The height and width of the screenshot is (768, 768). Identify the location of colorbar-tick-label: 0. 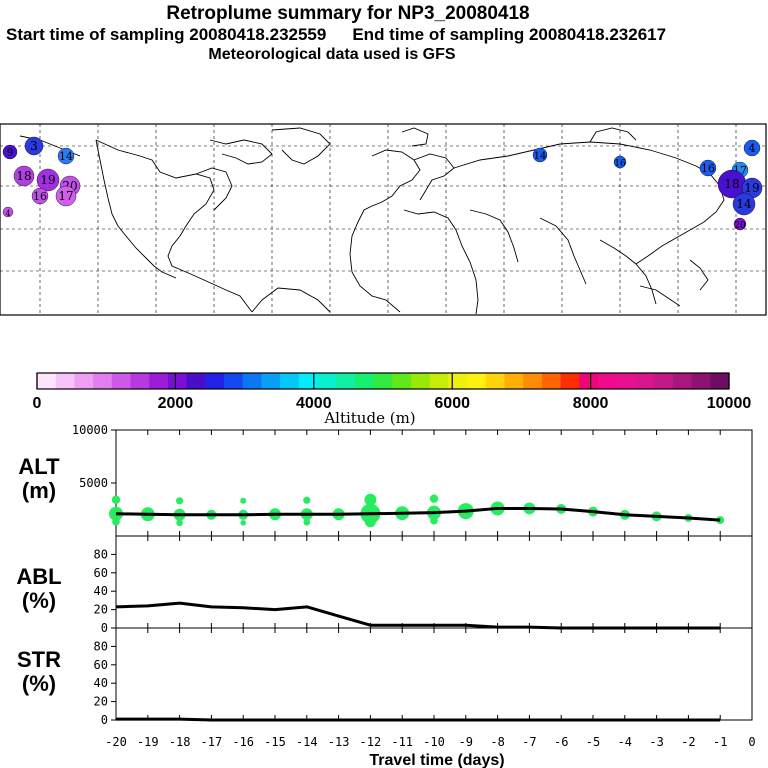
(37, 403).